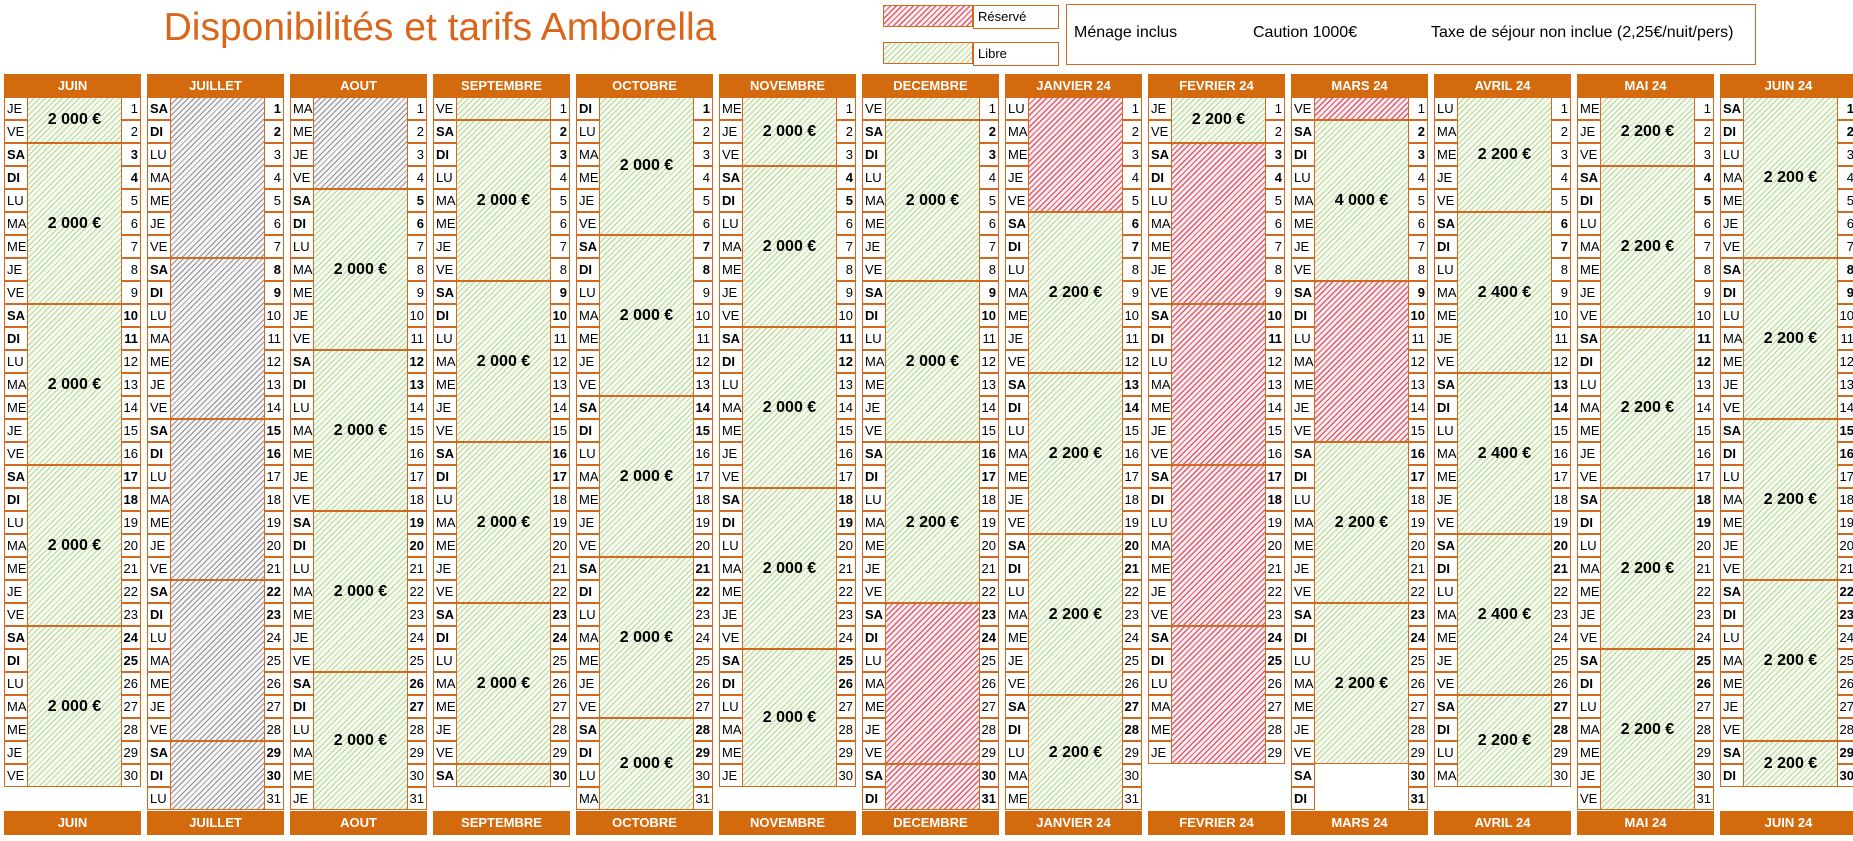 This screenshot has height=841, width=1853. I want to click on day-of-week-cell: VE, so click(1160, 131).